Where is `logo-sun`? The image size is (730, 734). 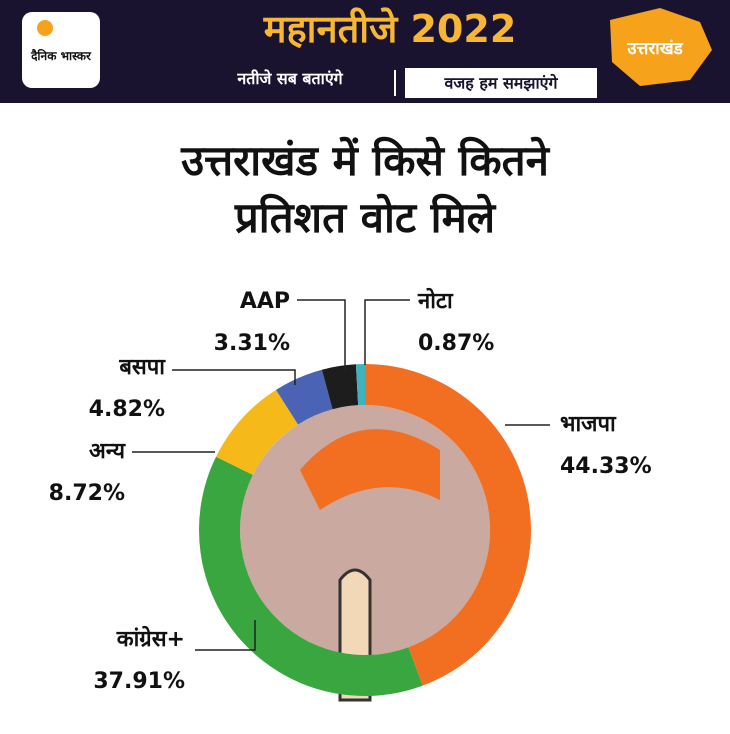
logo-sun is located at coordinates (45, 28).